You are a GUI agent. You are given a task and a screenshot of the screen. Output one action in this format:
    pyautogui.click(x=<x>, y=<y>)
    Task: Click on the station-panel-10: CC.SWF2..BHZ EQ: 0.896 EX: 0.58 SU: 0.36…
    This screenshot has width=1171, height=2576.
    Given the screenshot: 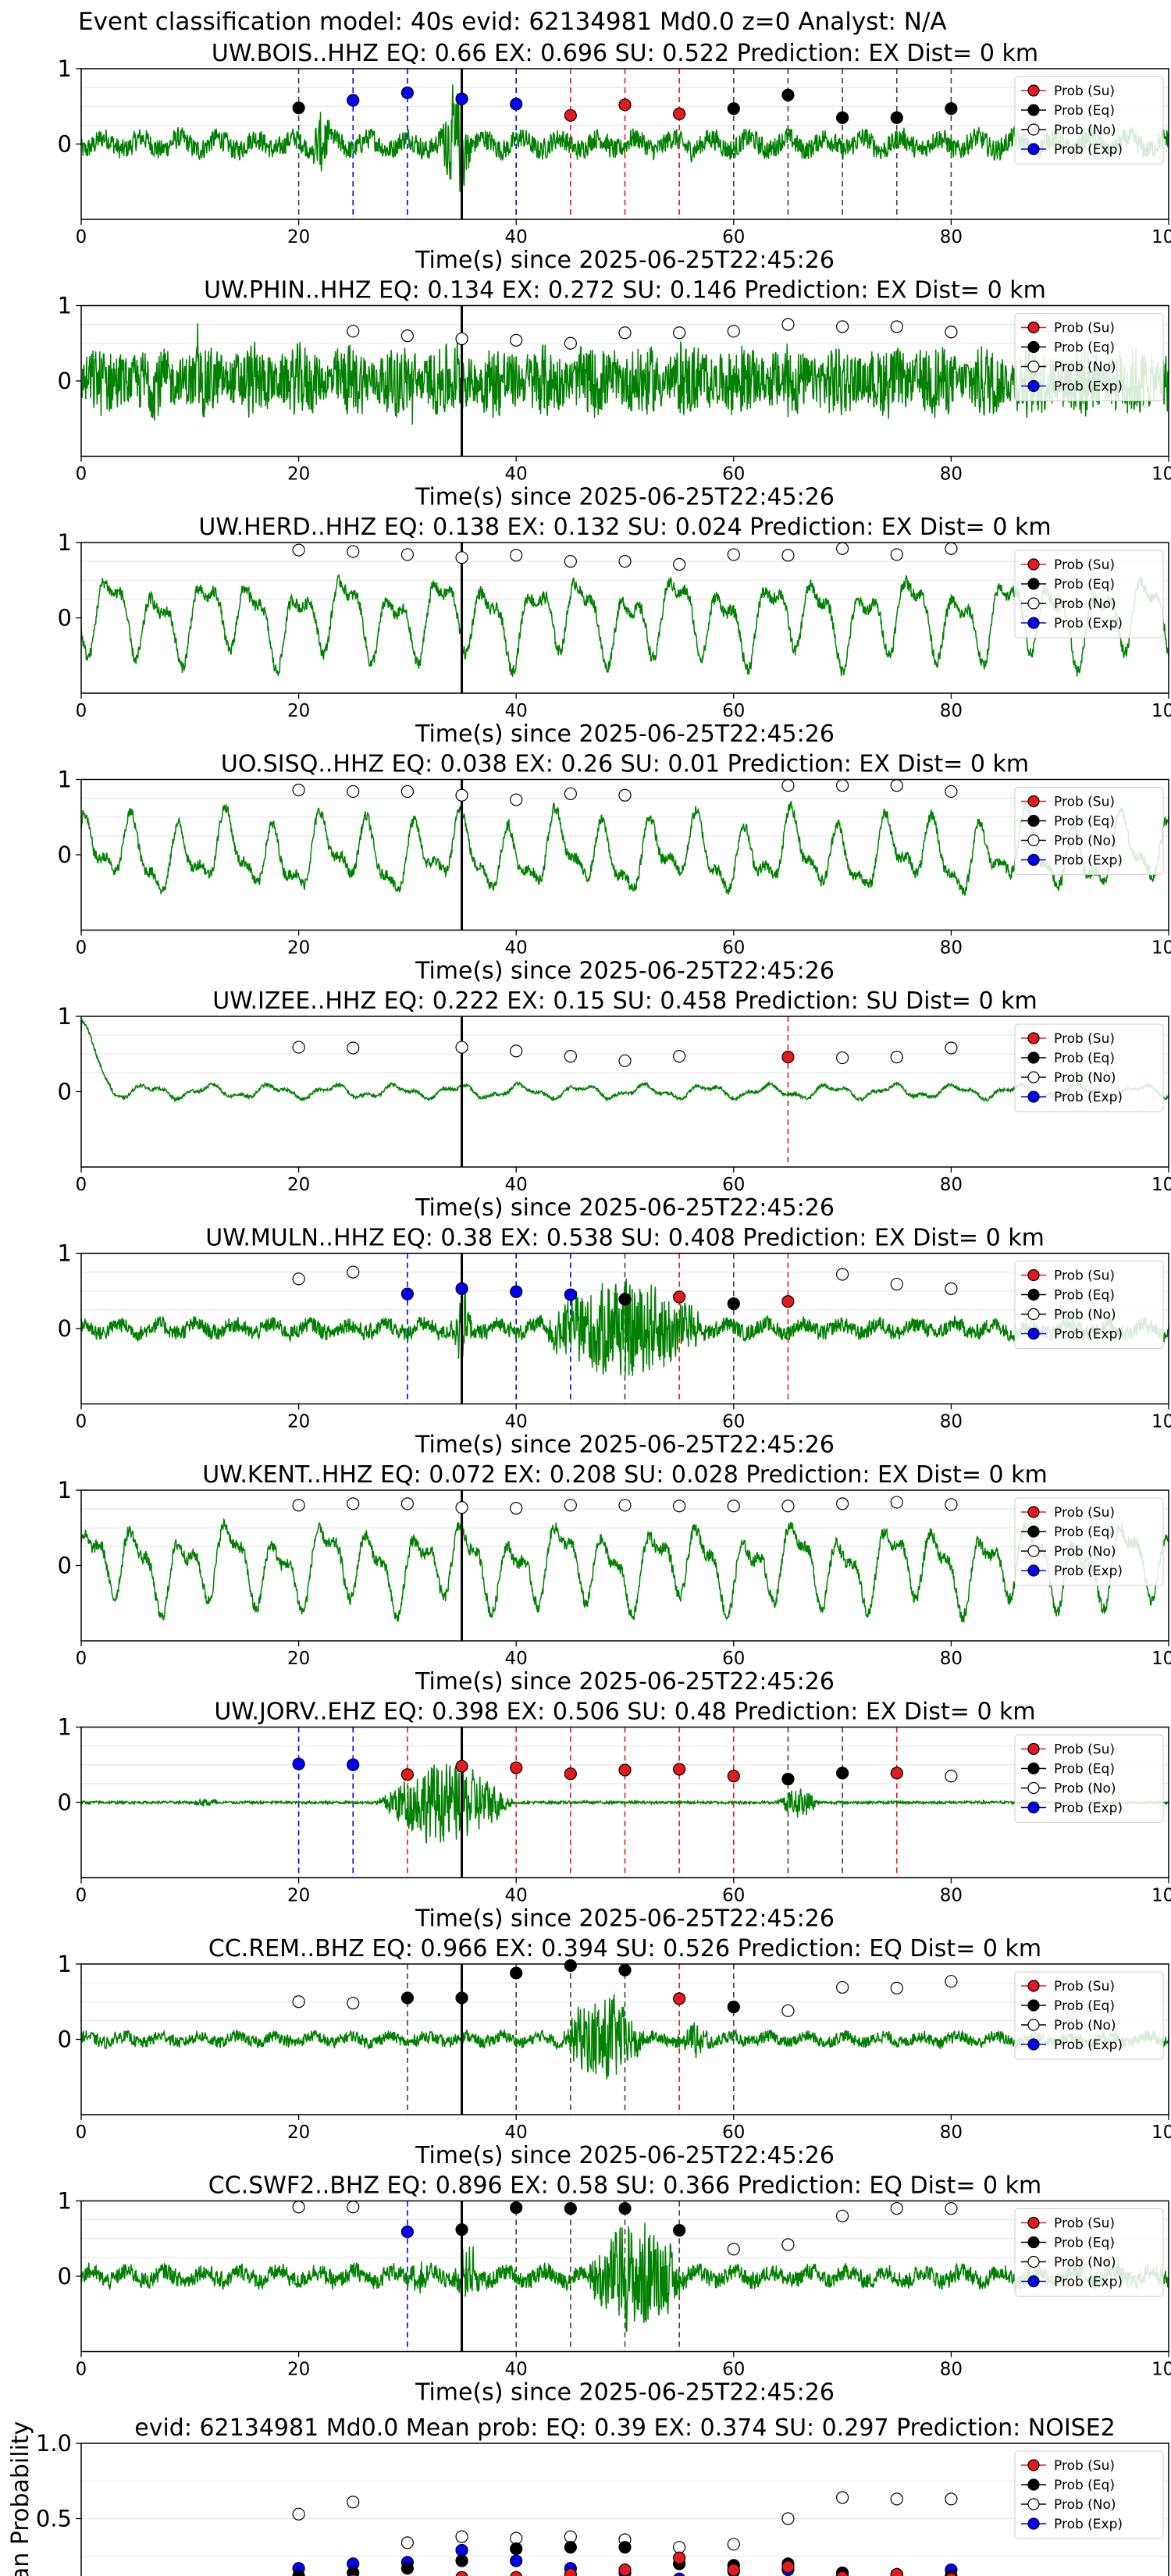 What is the action you would take?
    pyautogui.click(x=614, y=2289)
    